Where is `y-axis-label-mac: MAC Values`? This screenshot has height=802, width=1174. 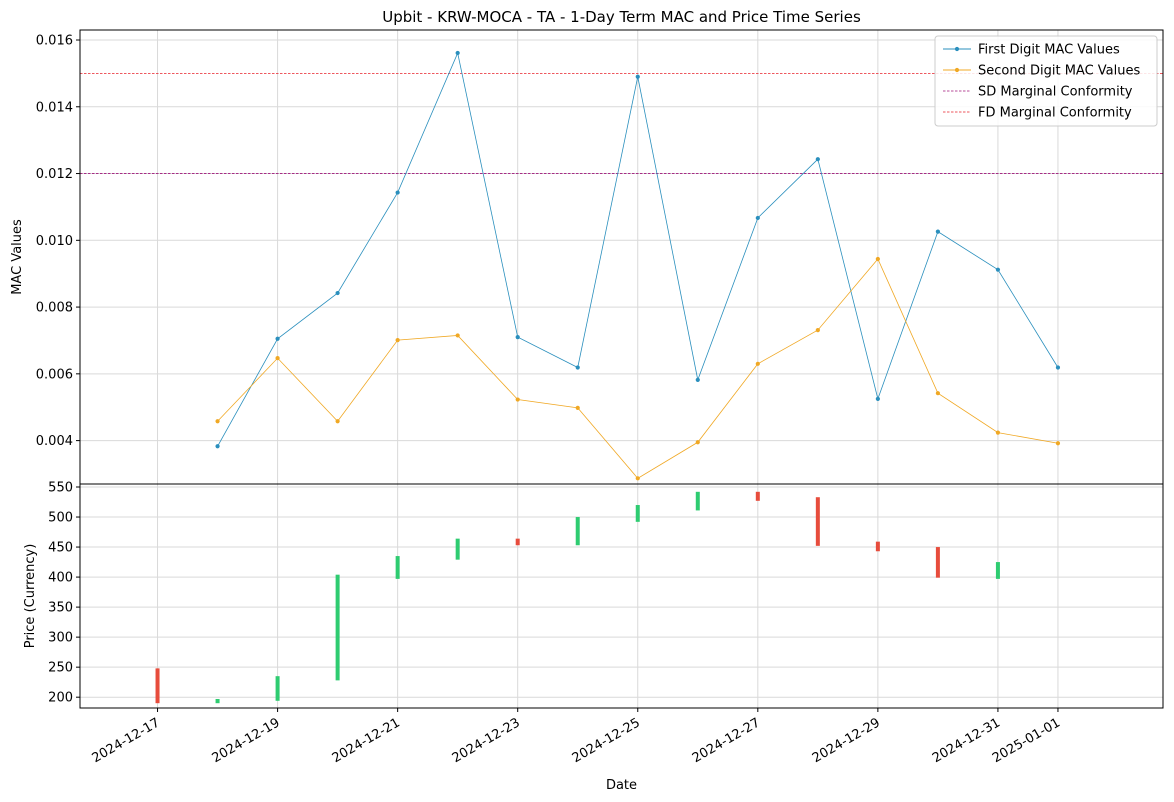
y-axis-label-mac: MAC Values is located at coordinates (17, 257).